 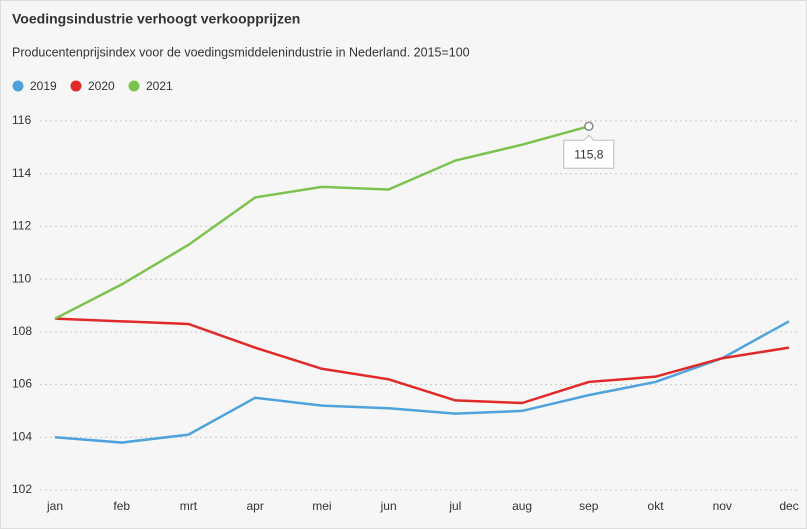 I want to click on x-tick-label: feb, so click(x=121, y=506).